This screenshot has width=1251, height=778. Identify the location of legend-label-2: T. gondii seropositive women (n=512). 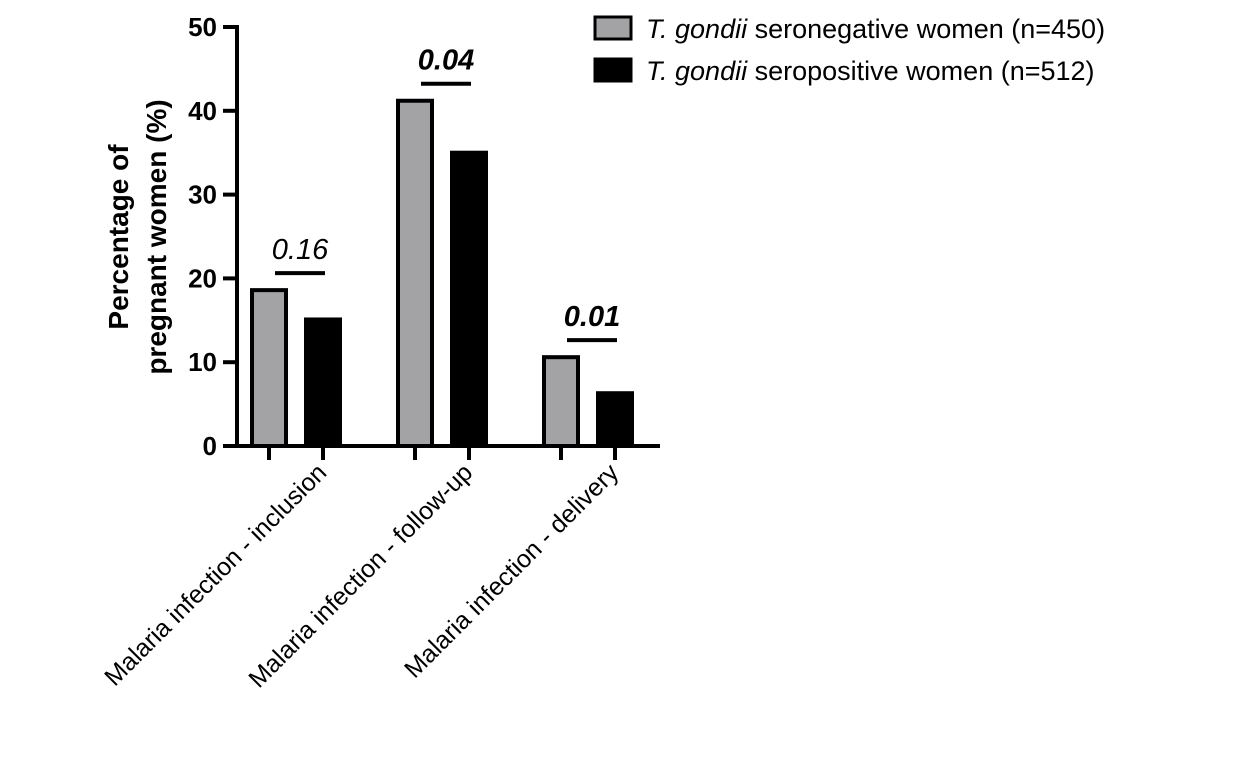
(870, 71).